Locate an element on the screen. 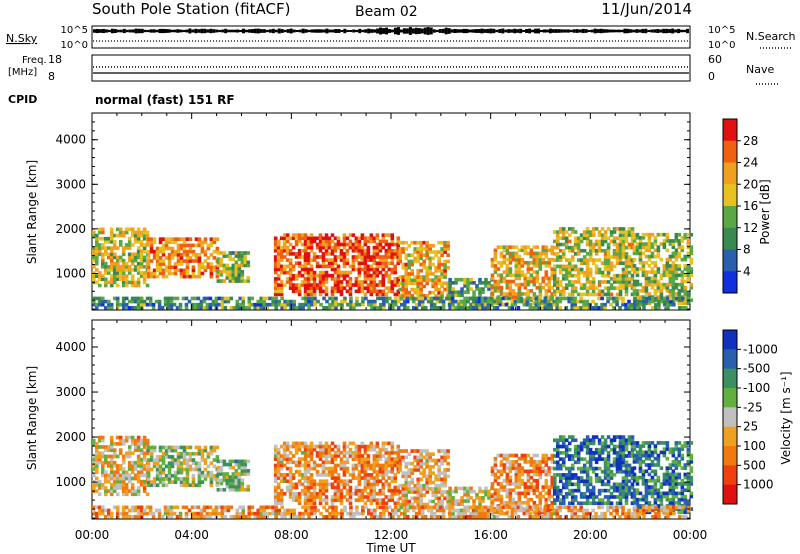  date-label: 11/Jun/2014 is located at coordinates (646, 9).